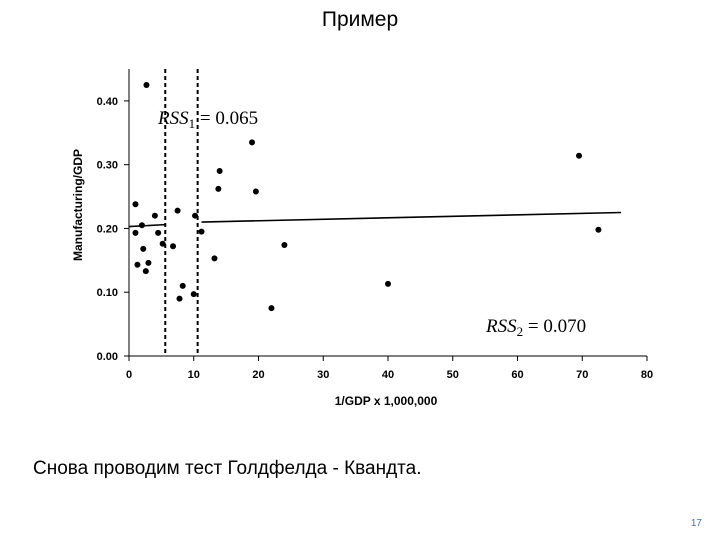 The image size is (720, 540). I want to click on y-tick-label: 0.10, so click(107, 293).